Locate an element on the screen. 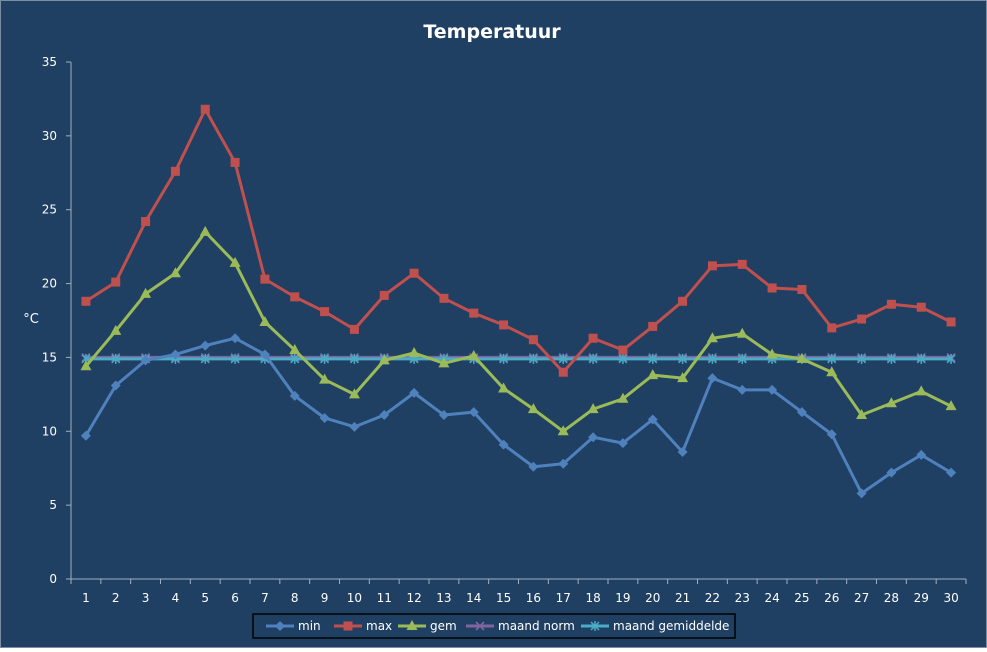  x-tick-label: 24 is located at coordinates (771, 598).